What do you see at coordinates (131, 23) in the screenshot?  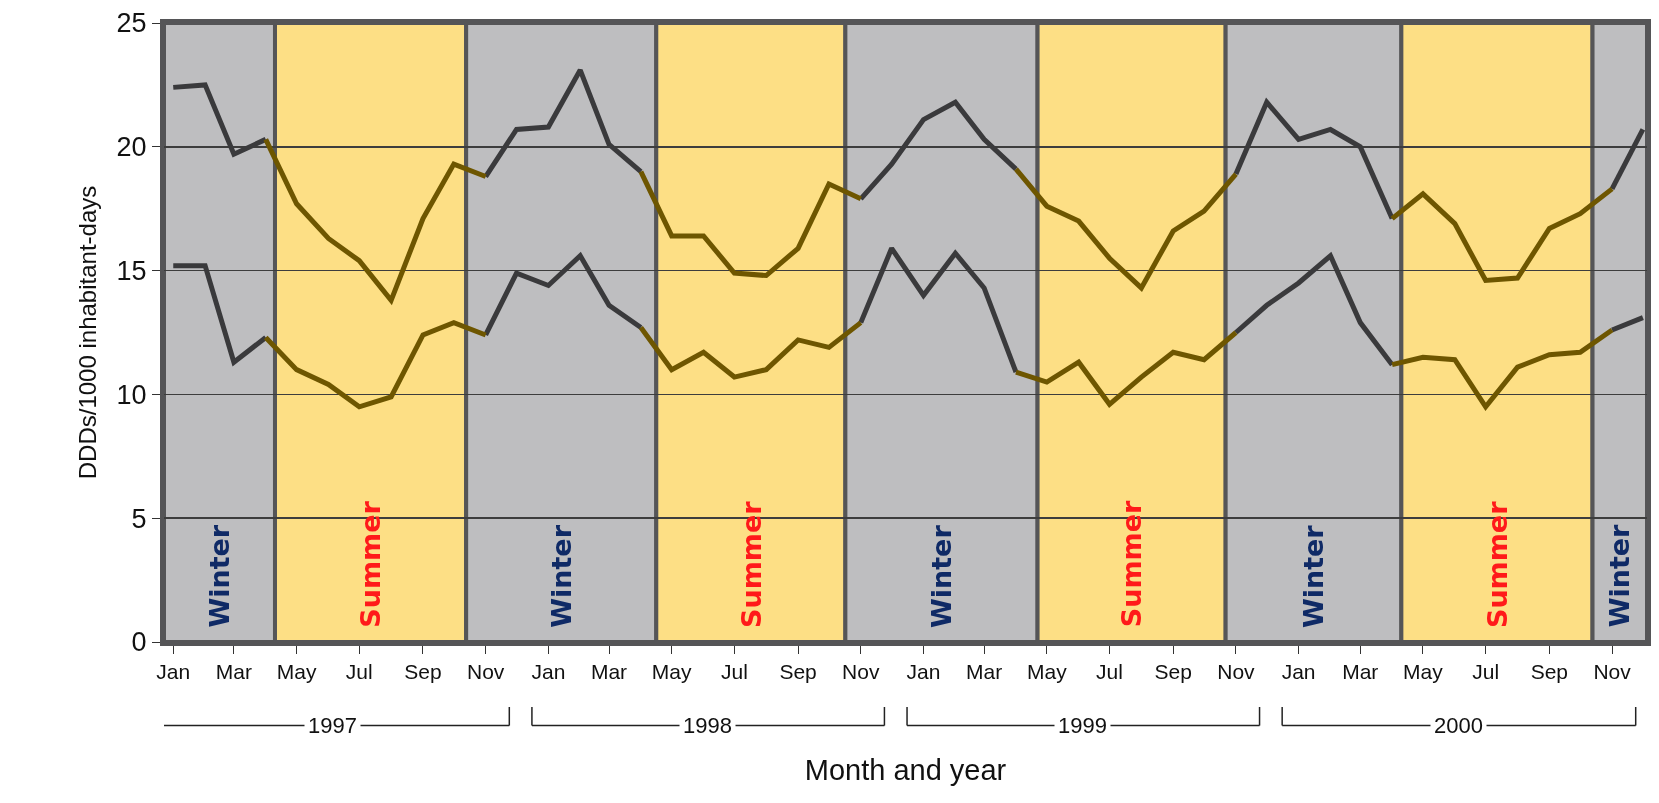 I see `y-tick-label: 25` at bounding box center [131, 23].